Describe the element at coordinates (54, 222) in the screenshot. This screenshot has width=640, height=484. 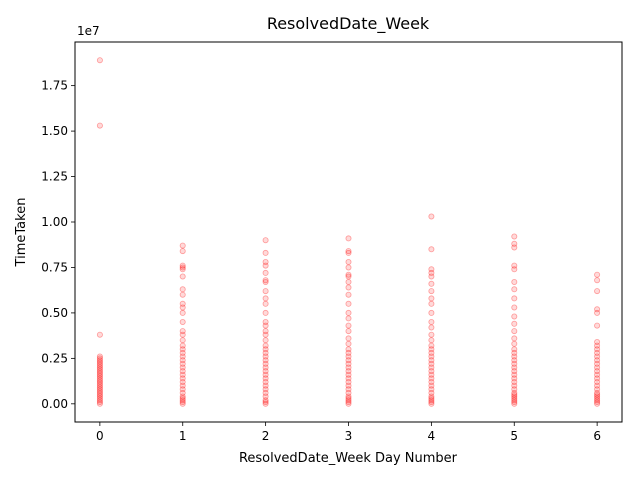
I see `y-tick-label: 1.00` at that location.